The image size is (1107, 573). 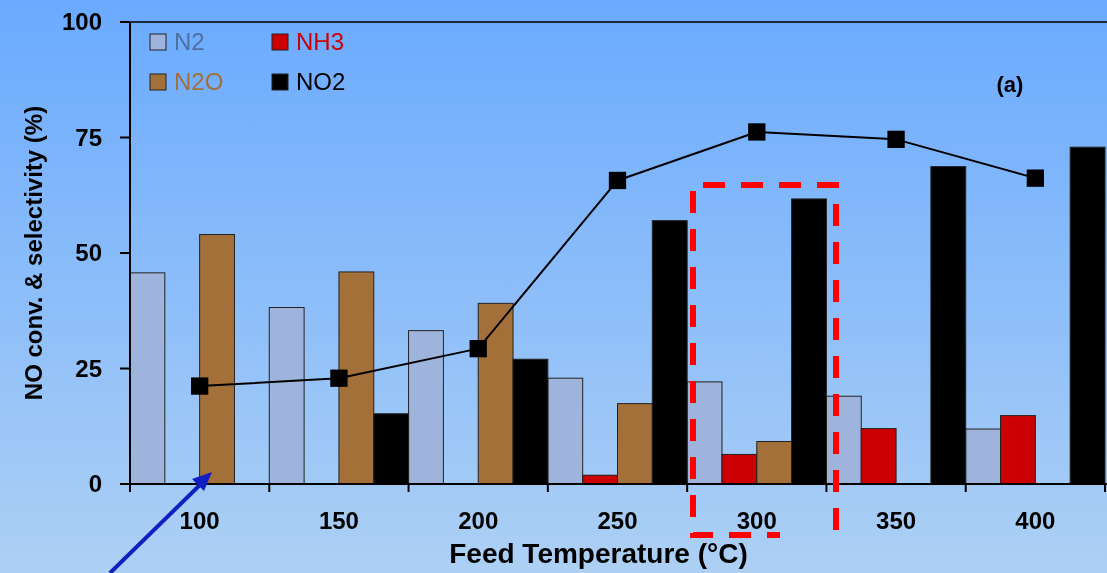 What do you see at coordinates (88, 253) in the screenshot?
I see `y-tick-label: 50` at bounding box center [88, 253].